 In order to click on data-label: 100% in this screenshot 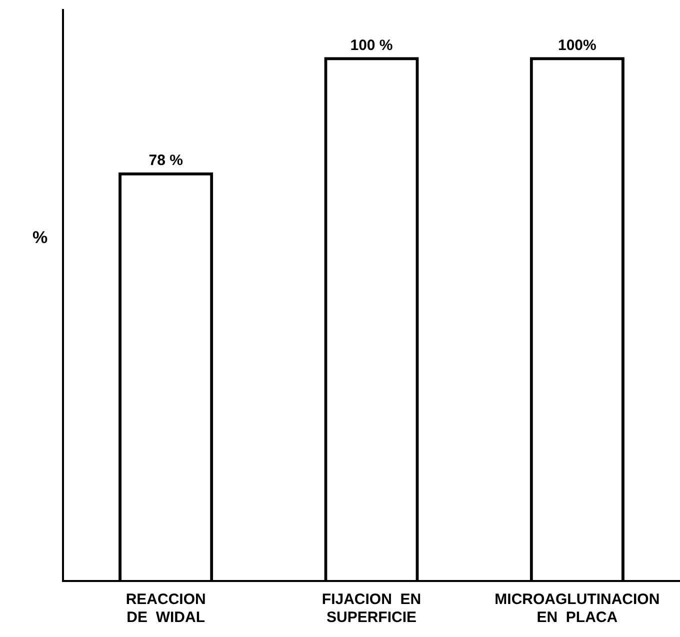, I will do `click(577, 45)`.